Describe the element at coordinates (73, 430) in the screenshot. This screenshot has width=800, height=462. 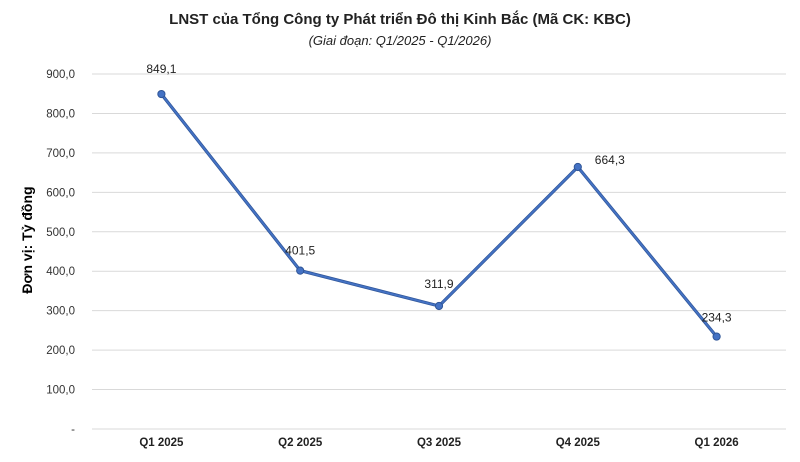
I see `y-tick-label: -` at that location.